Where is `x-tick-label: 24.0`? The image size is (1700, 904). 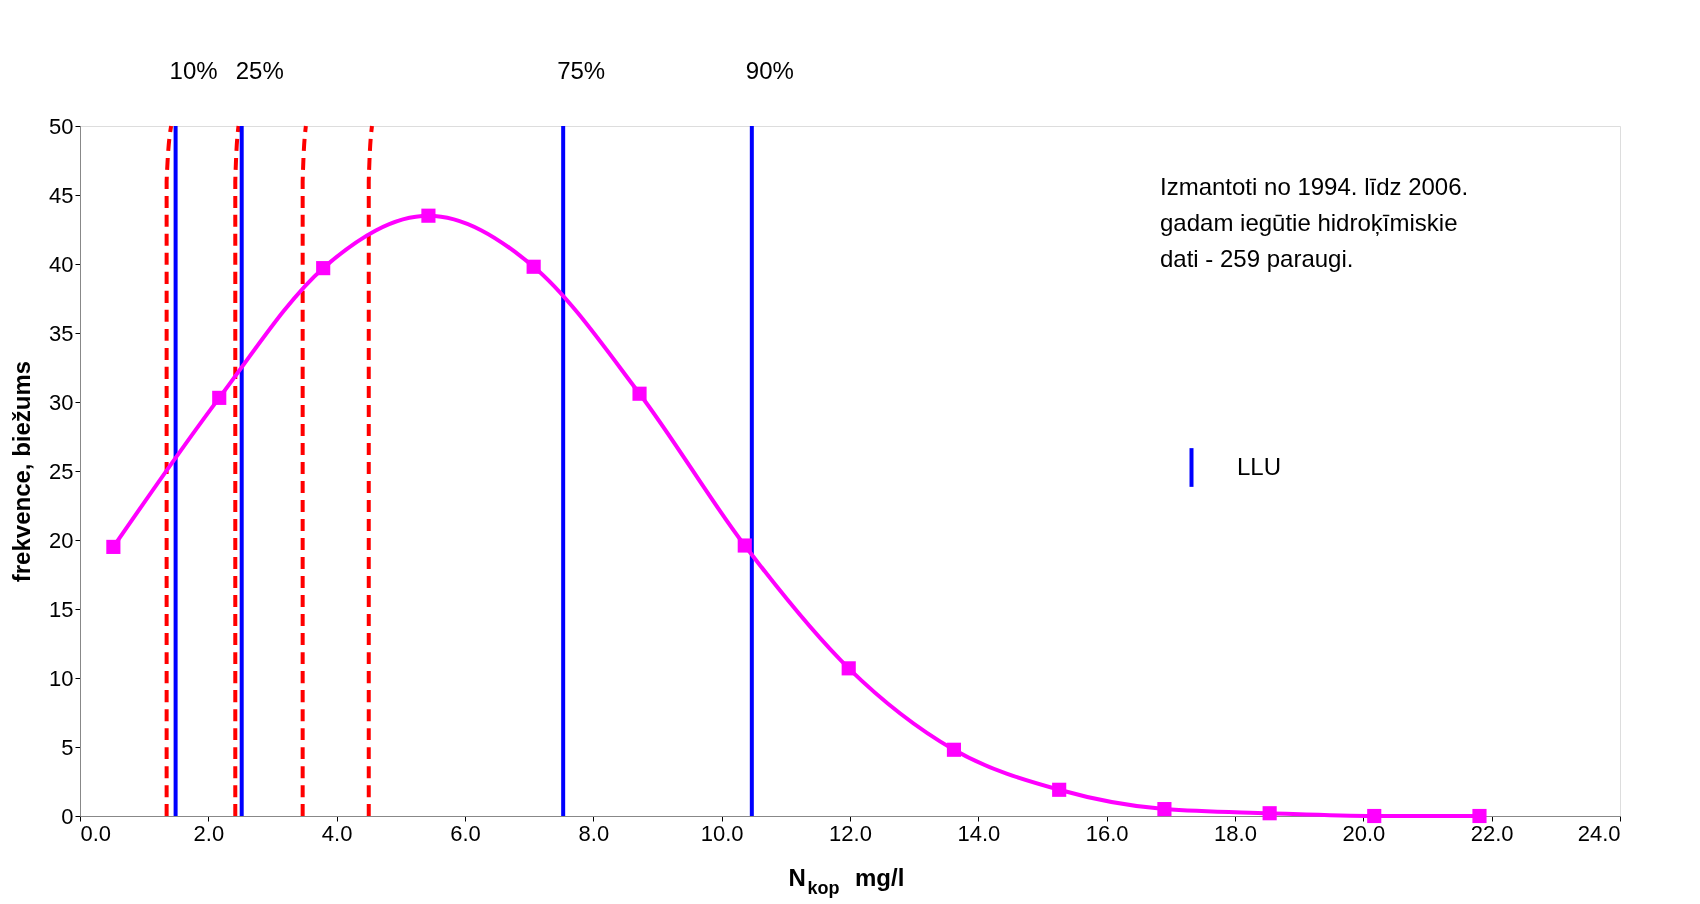 x-tick-label: 24.0 is located at coordinates (1599, 833).